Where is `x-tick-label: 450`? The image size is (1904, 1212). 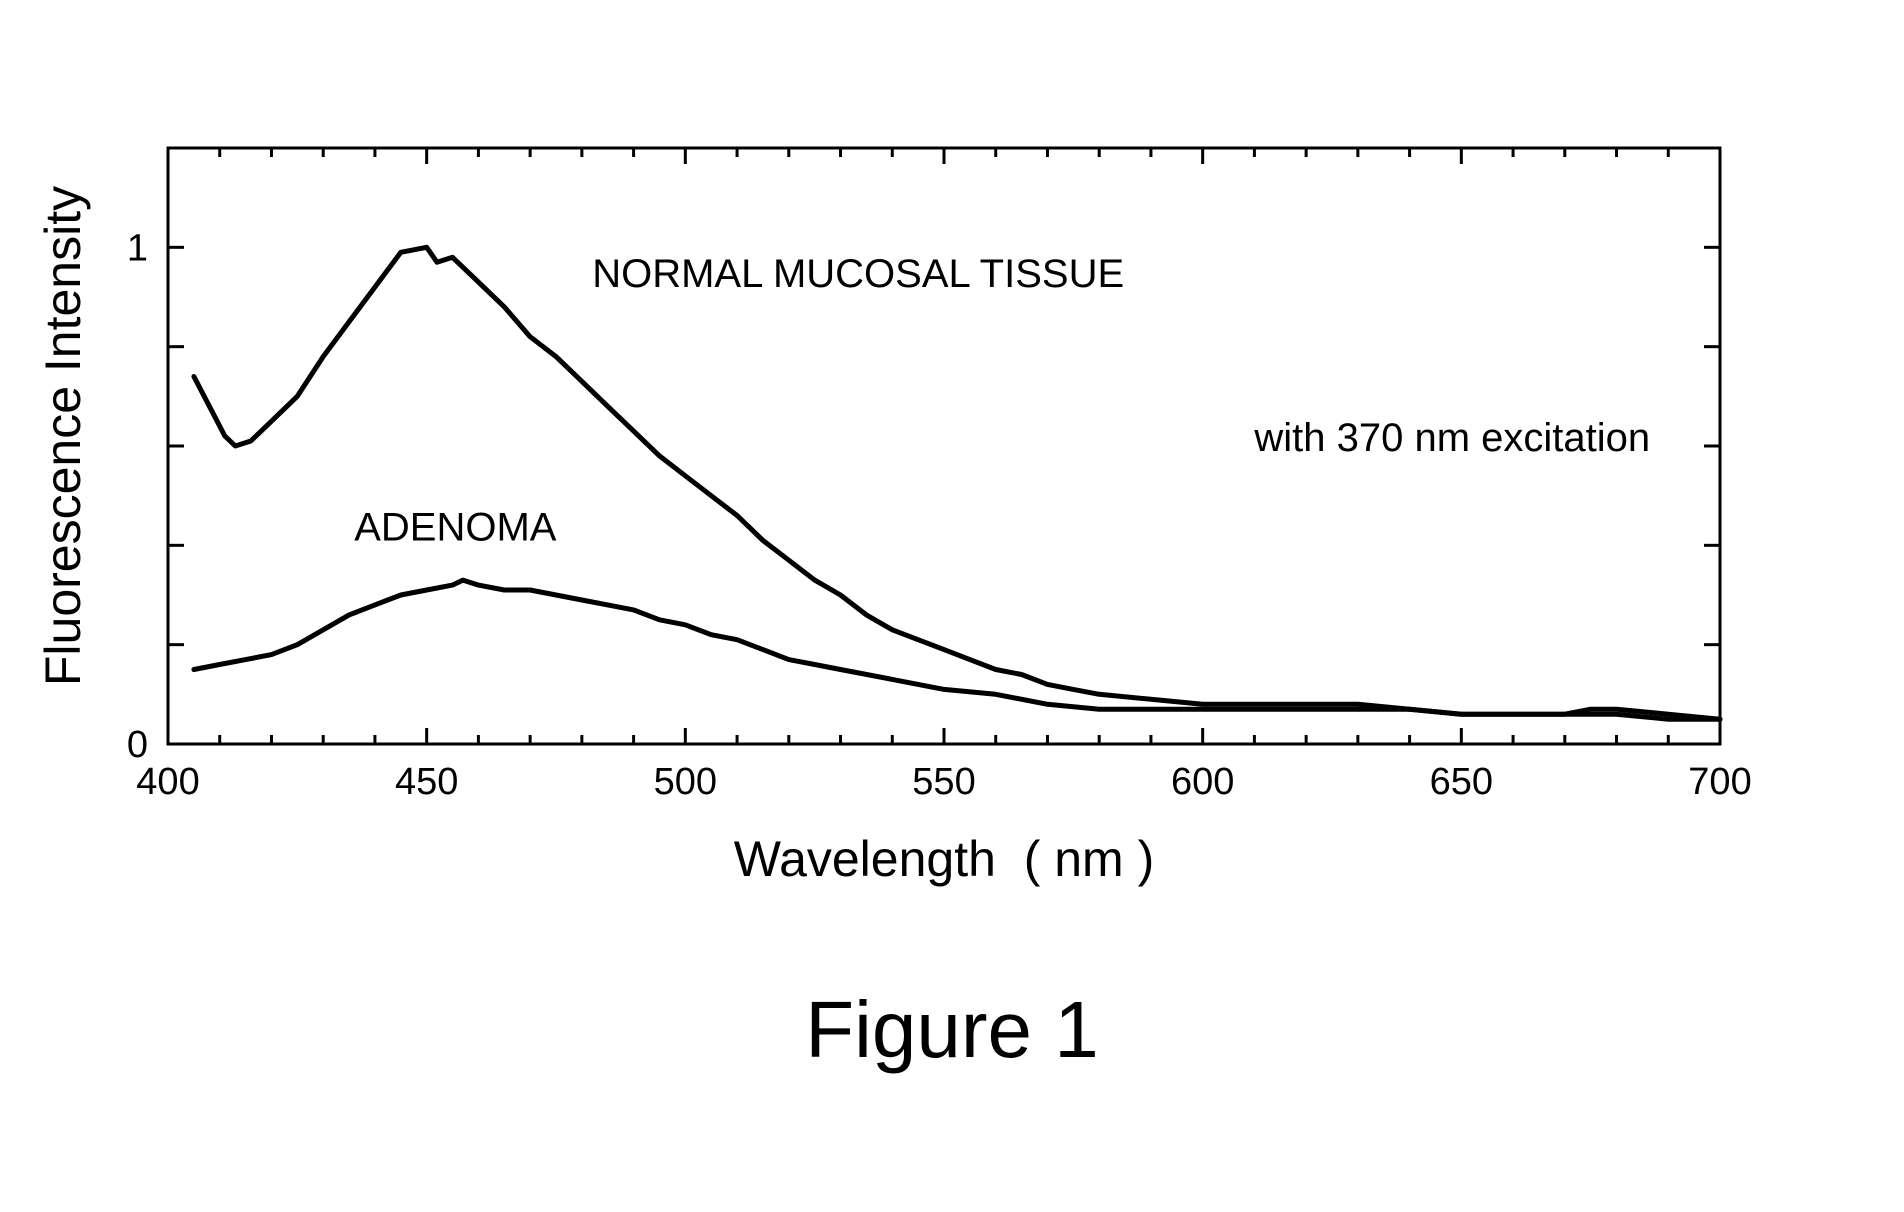 x-tick-label: 450 is located at coordinates (426, 782).